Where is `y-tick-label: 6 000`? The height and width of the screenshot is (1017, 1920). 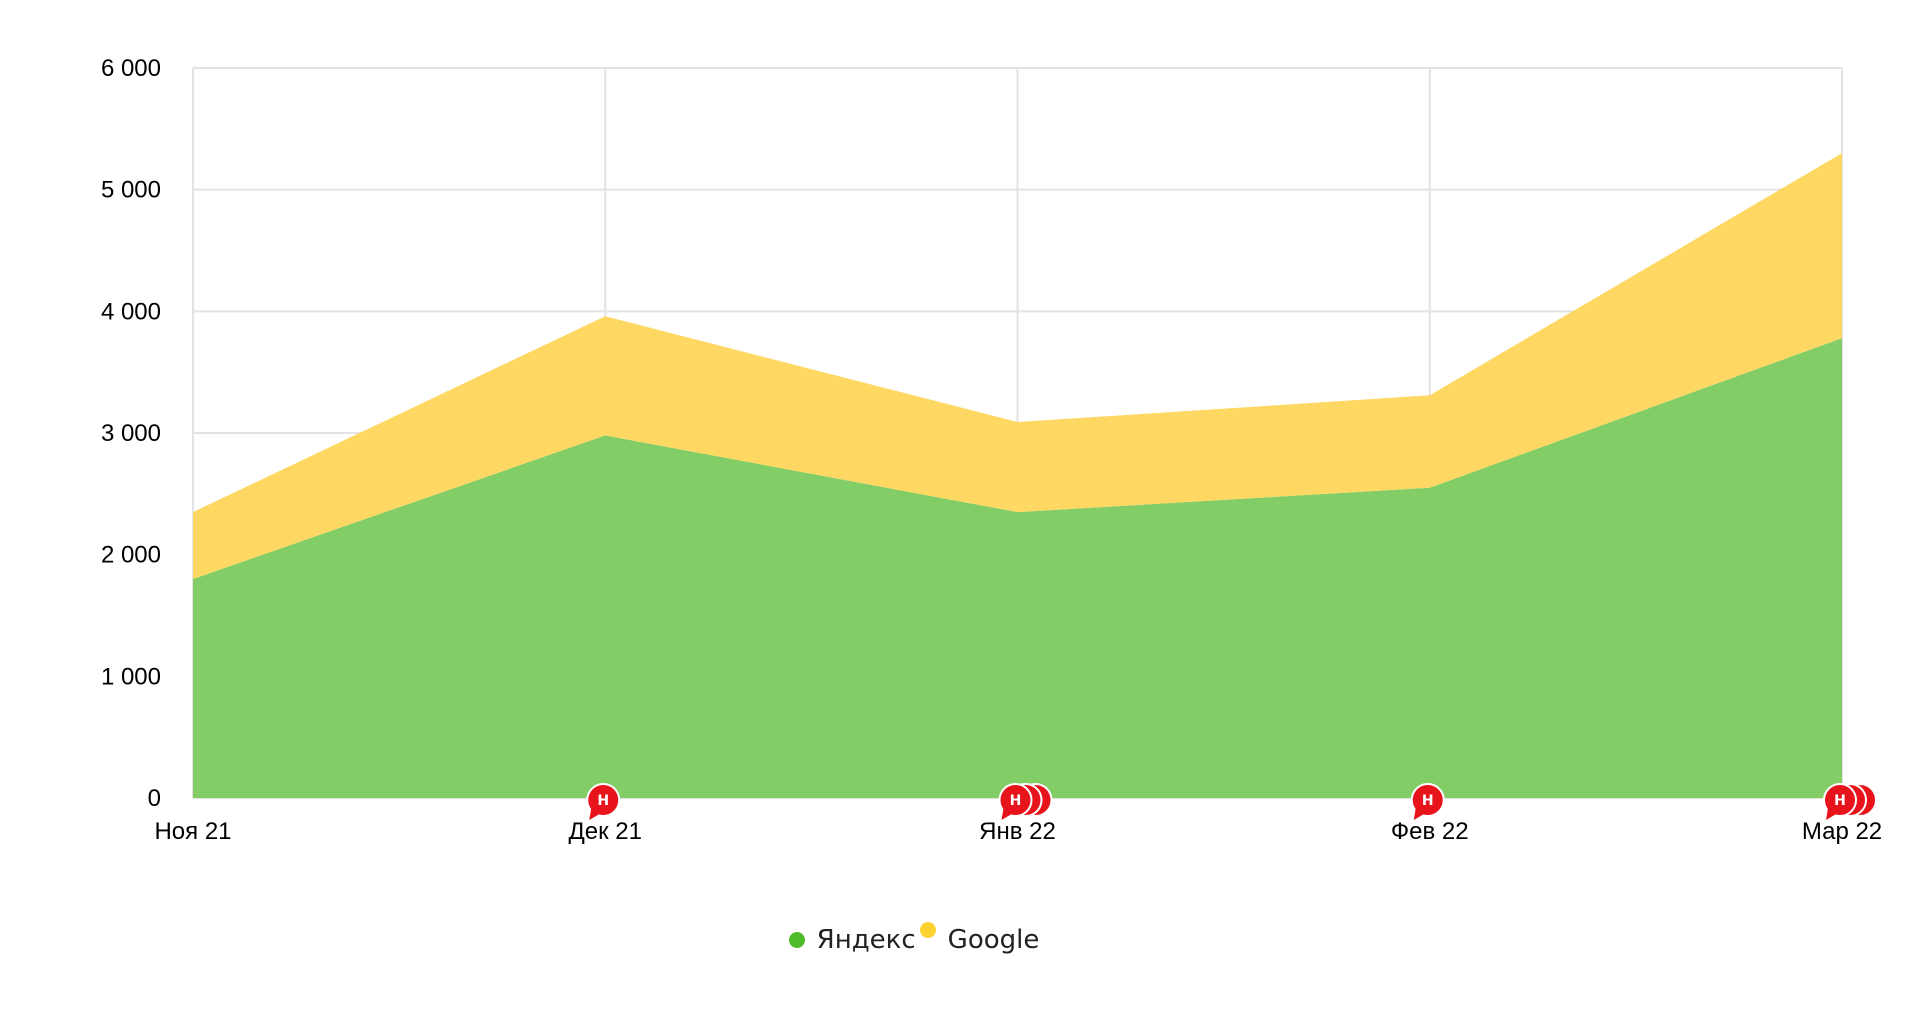
y-tick-label: 6 000 is located at coordinates (131, 68).